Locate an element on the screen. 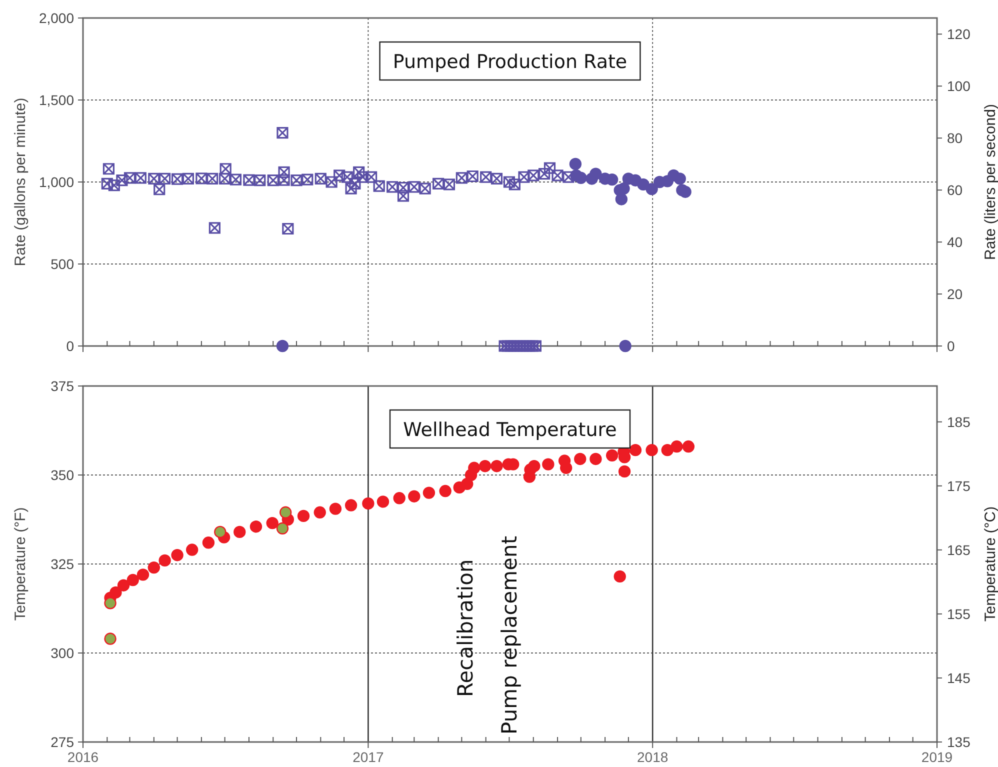 The width and height of the screenshot is (998, 767). y-tick-label: 275 is located at coordinates (62, 742).